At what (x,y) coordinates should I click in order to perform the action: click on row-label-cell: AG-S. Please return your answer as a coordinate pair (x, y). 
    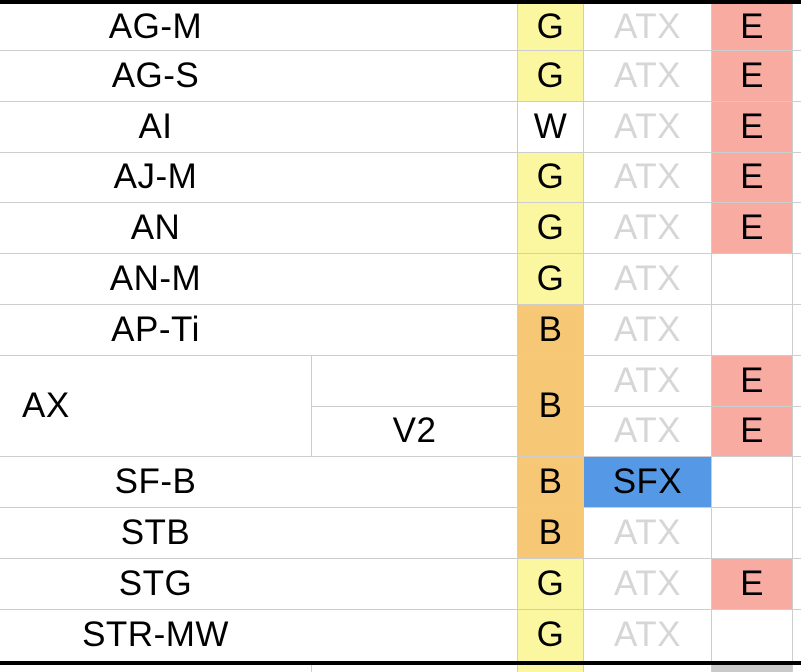
    Looking at the image, I should click on (155, 76).